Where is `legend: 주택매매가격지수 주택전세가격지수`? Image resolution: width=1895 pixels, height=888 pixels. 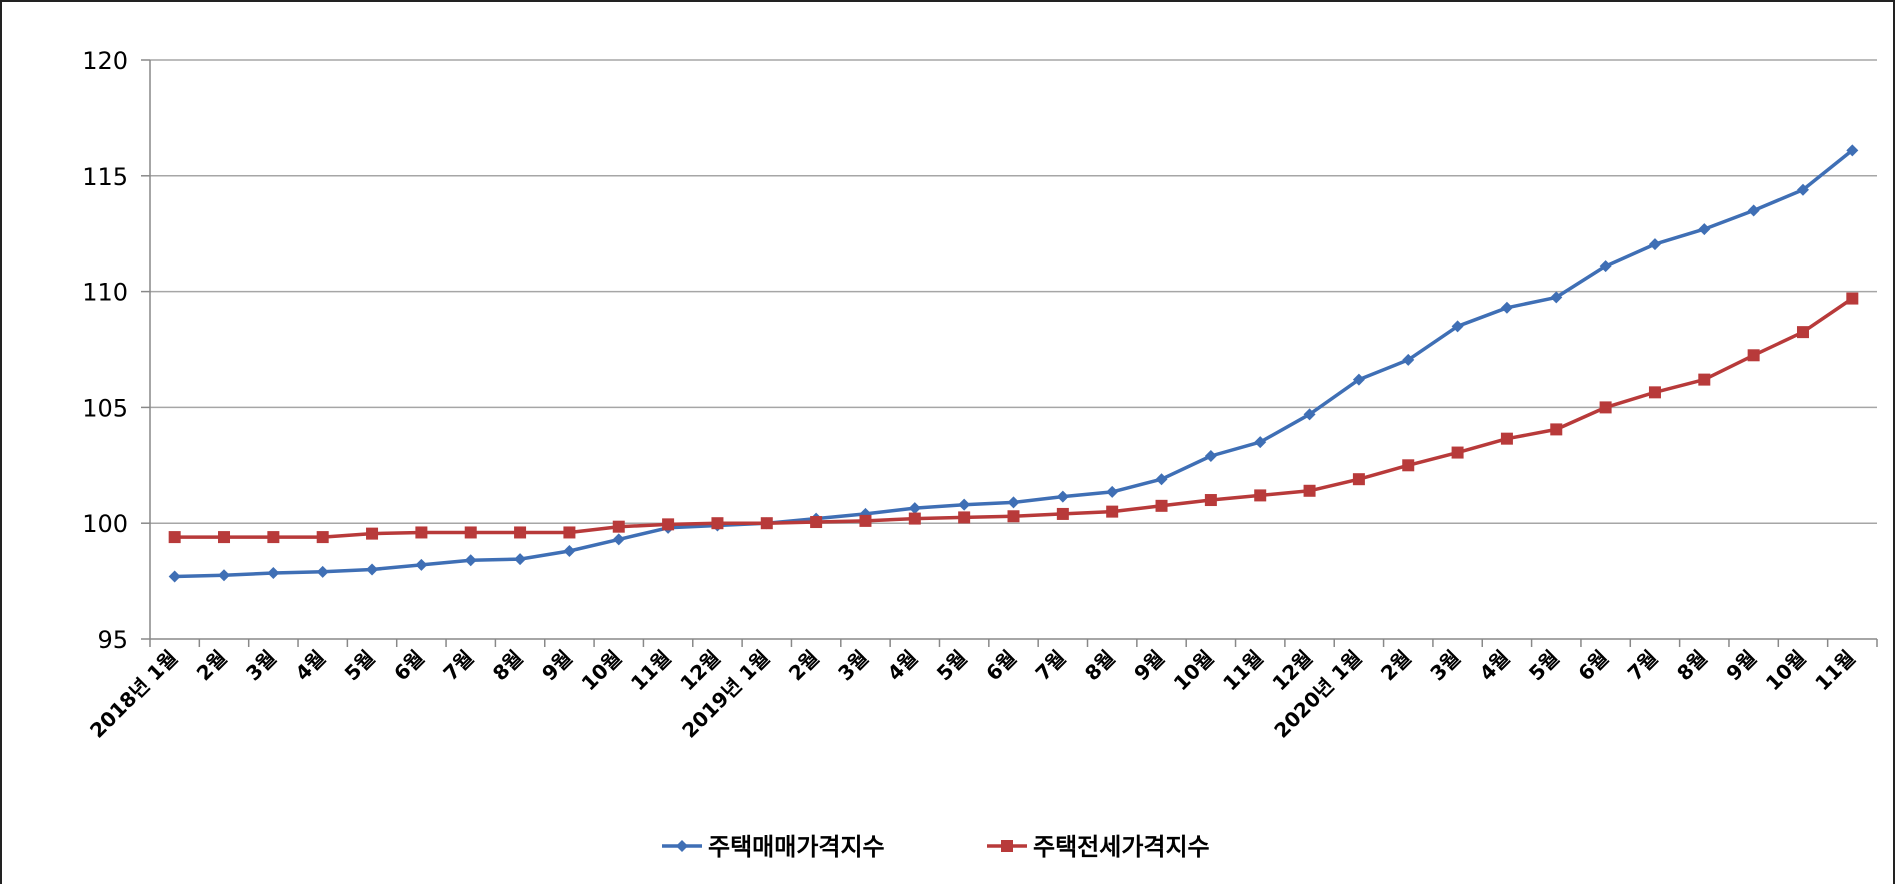
legend: 주택매매가격지수 주택전세가격지수 is located at coordinates (936, 847).